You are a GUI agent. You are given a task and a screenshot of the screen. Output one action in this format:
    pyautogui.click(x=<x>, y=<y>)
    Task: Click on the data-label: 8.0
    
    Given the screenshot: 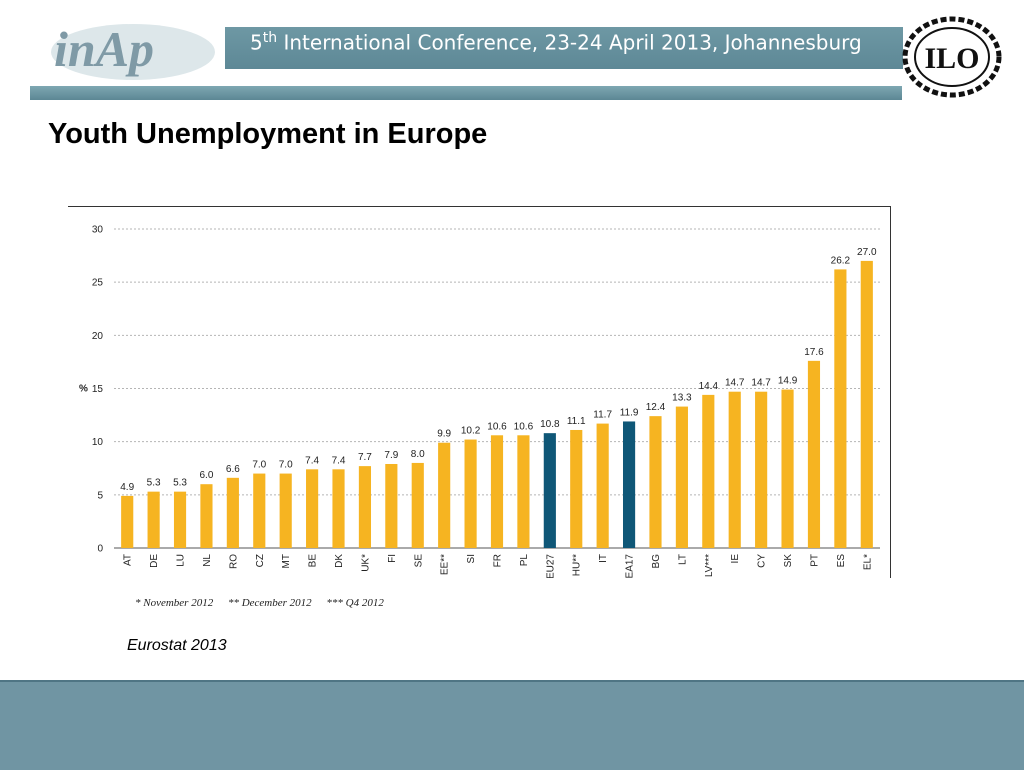 What is the action you would take?
    pyautogui.click(x=418, y=454)
    